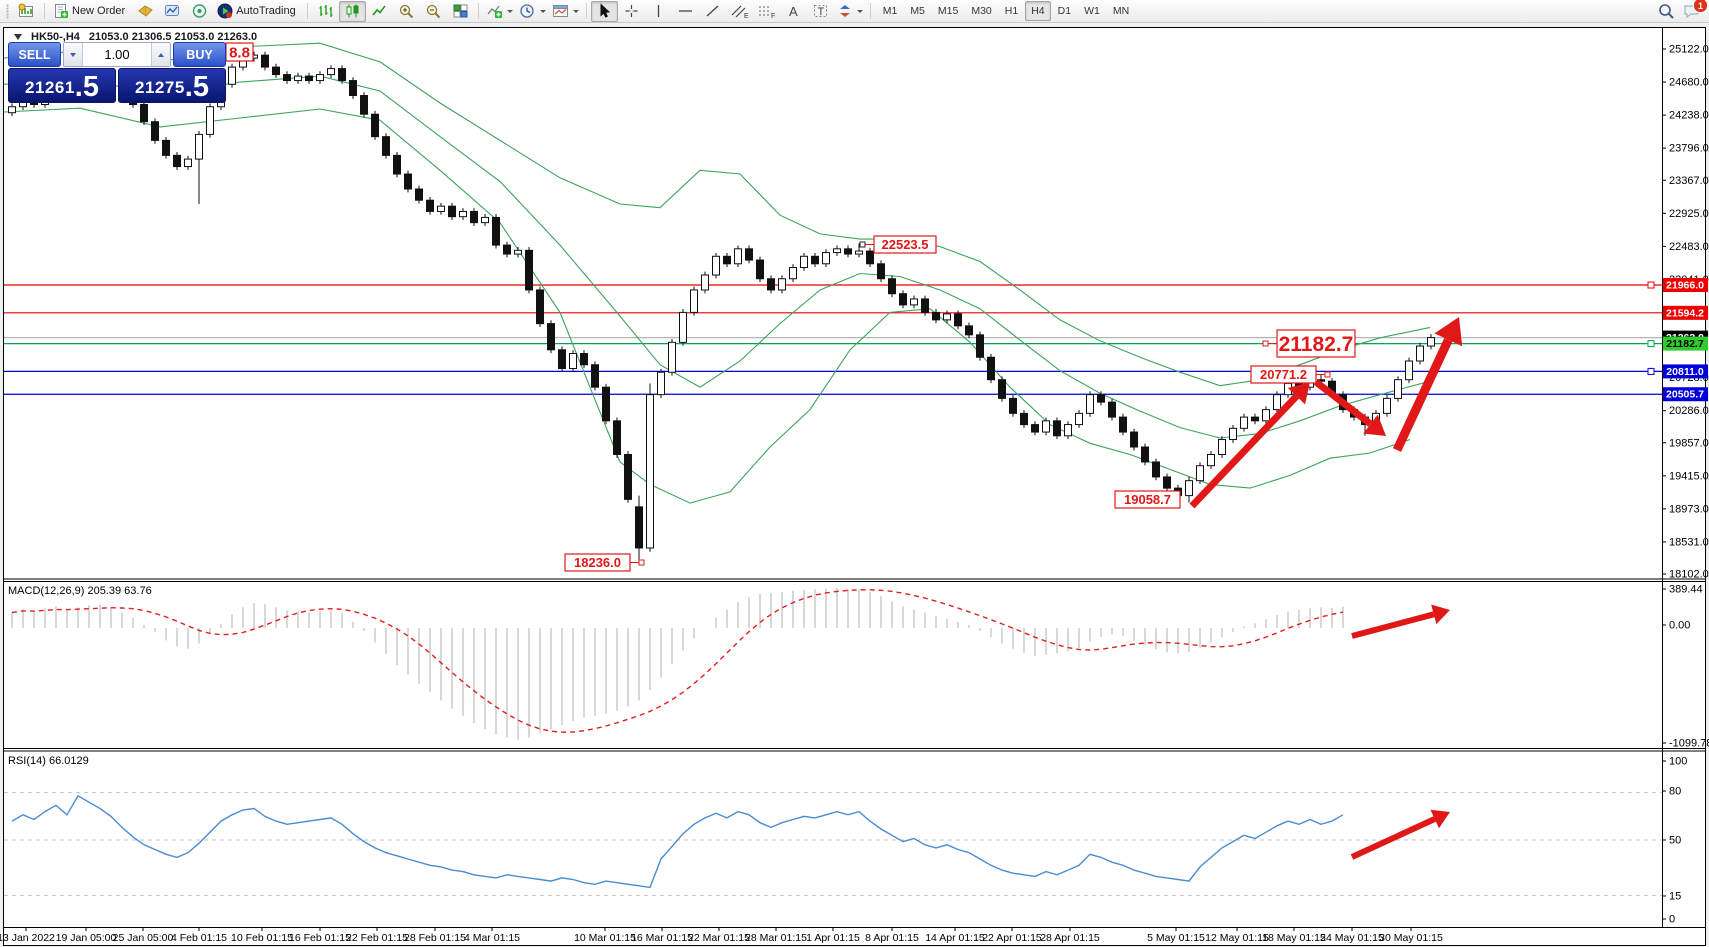 The height and width of the screenshot is (947, 1709). I want to click on notifications-button: 1, so click(1695, 9).